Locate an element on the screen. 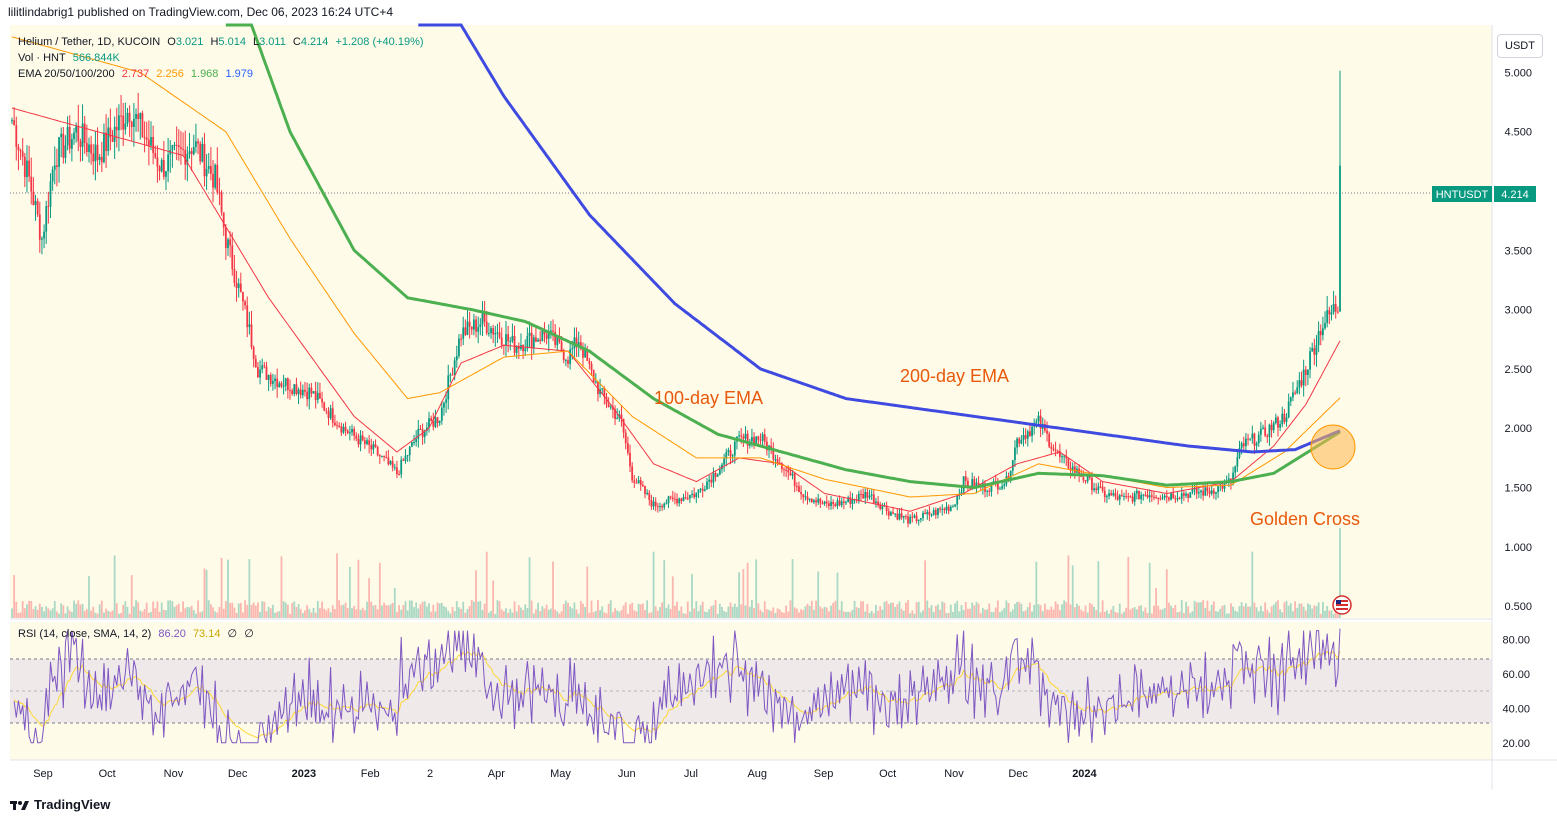  legend-c-label: C is located at coordinates (296, 42).